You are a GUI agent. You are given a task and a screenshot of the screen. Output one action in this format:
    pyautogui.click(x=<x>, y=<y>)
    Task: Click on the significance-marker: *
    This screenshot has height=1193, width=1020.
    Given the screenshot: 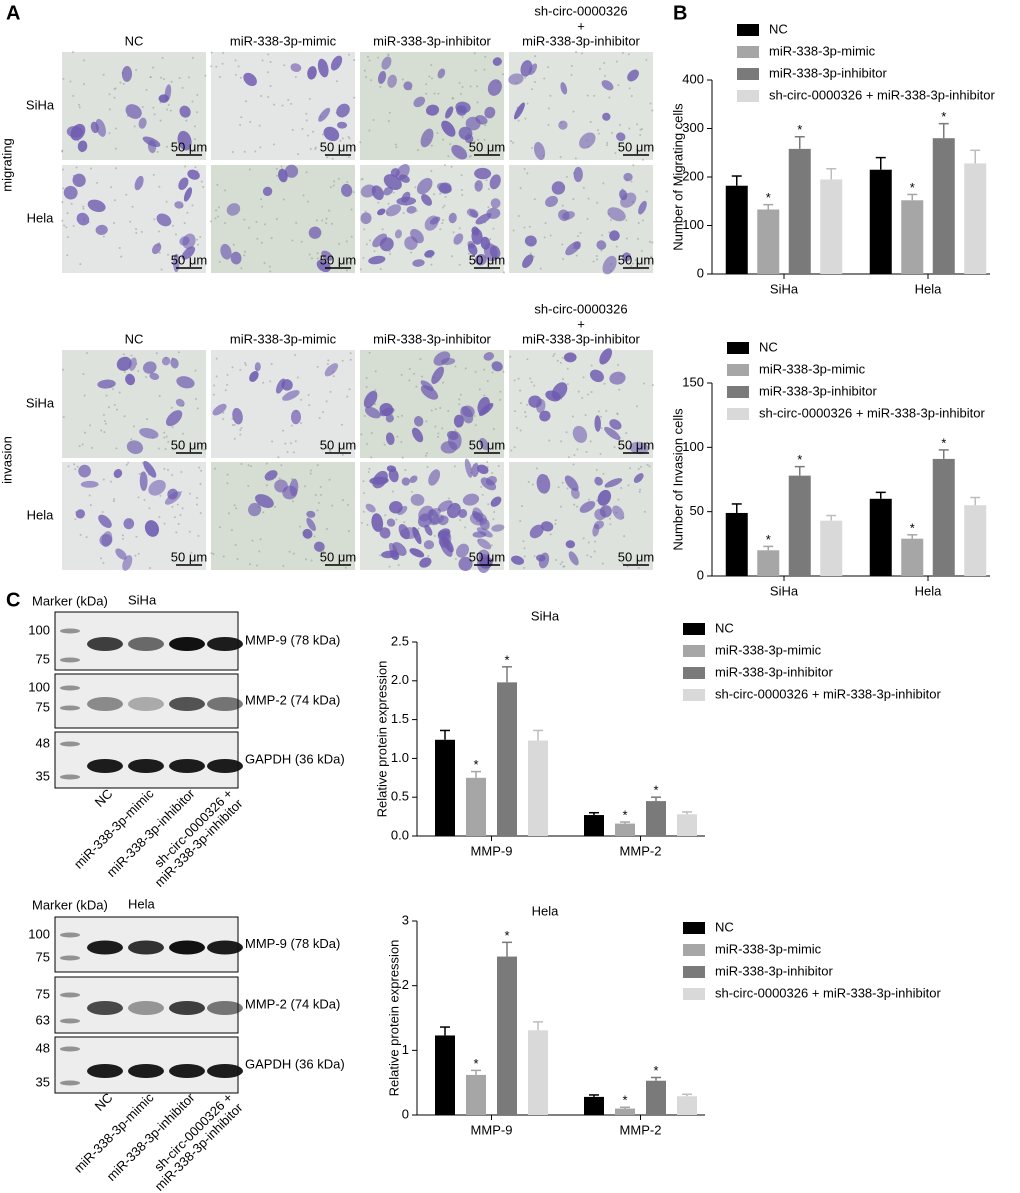 What is the action you would take?
    pyautogui.click(x=799, y=459)
    